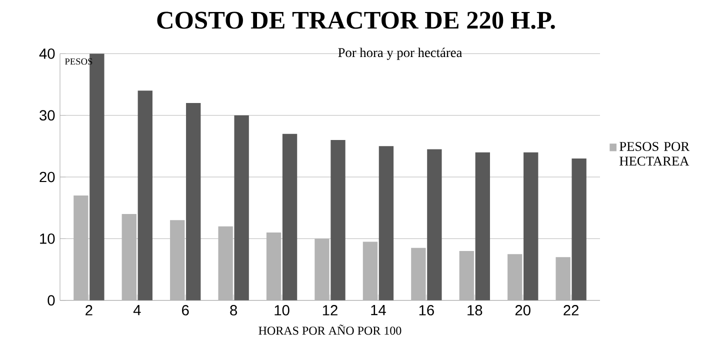 Image resolution: width=713 pixels, height=347 pixels. Describe the element at coordinates (426, 310) in the screenshot. I see `x-tick-label: 16` at that location.